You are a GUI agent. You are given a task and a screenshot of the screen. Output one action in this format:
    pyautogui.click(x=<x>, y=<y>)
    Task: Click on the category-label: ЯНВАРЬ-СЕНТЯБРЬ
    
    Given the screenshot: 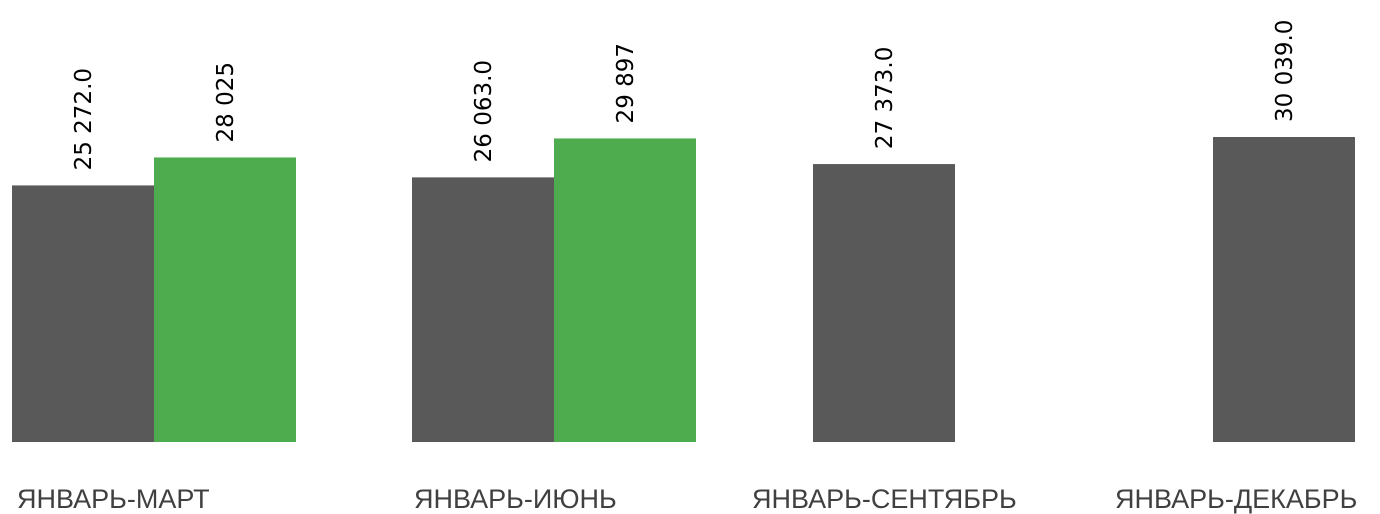 What is the action you would take?
    pyautogui.click(x=884, y=499)
    